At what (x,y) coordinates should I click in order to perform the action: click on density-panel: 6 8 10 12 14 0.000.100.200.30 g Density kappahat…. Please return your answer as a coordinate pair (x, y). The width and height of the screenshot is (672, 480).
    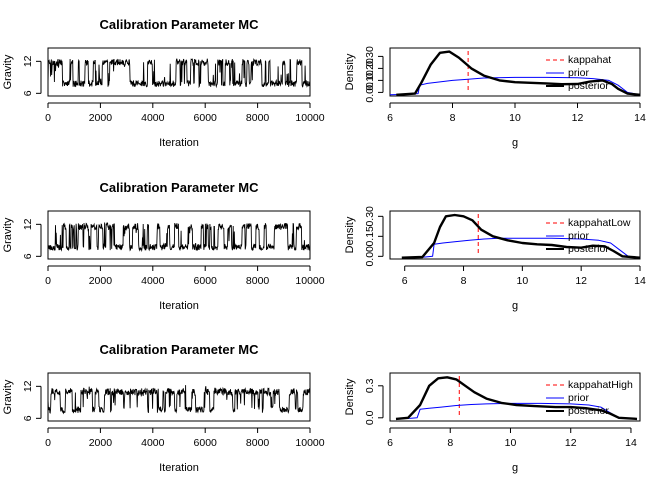
    Looking at the image, I should click on (495, 97).